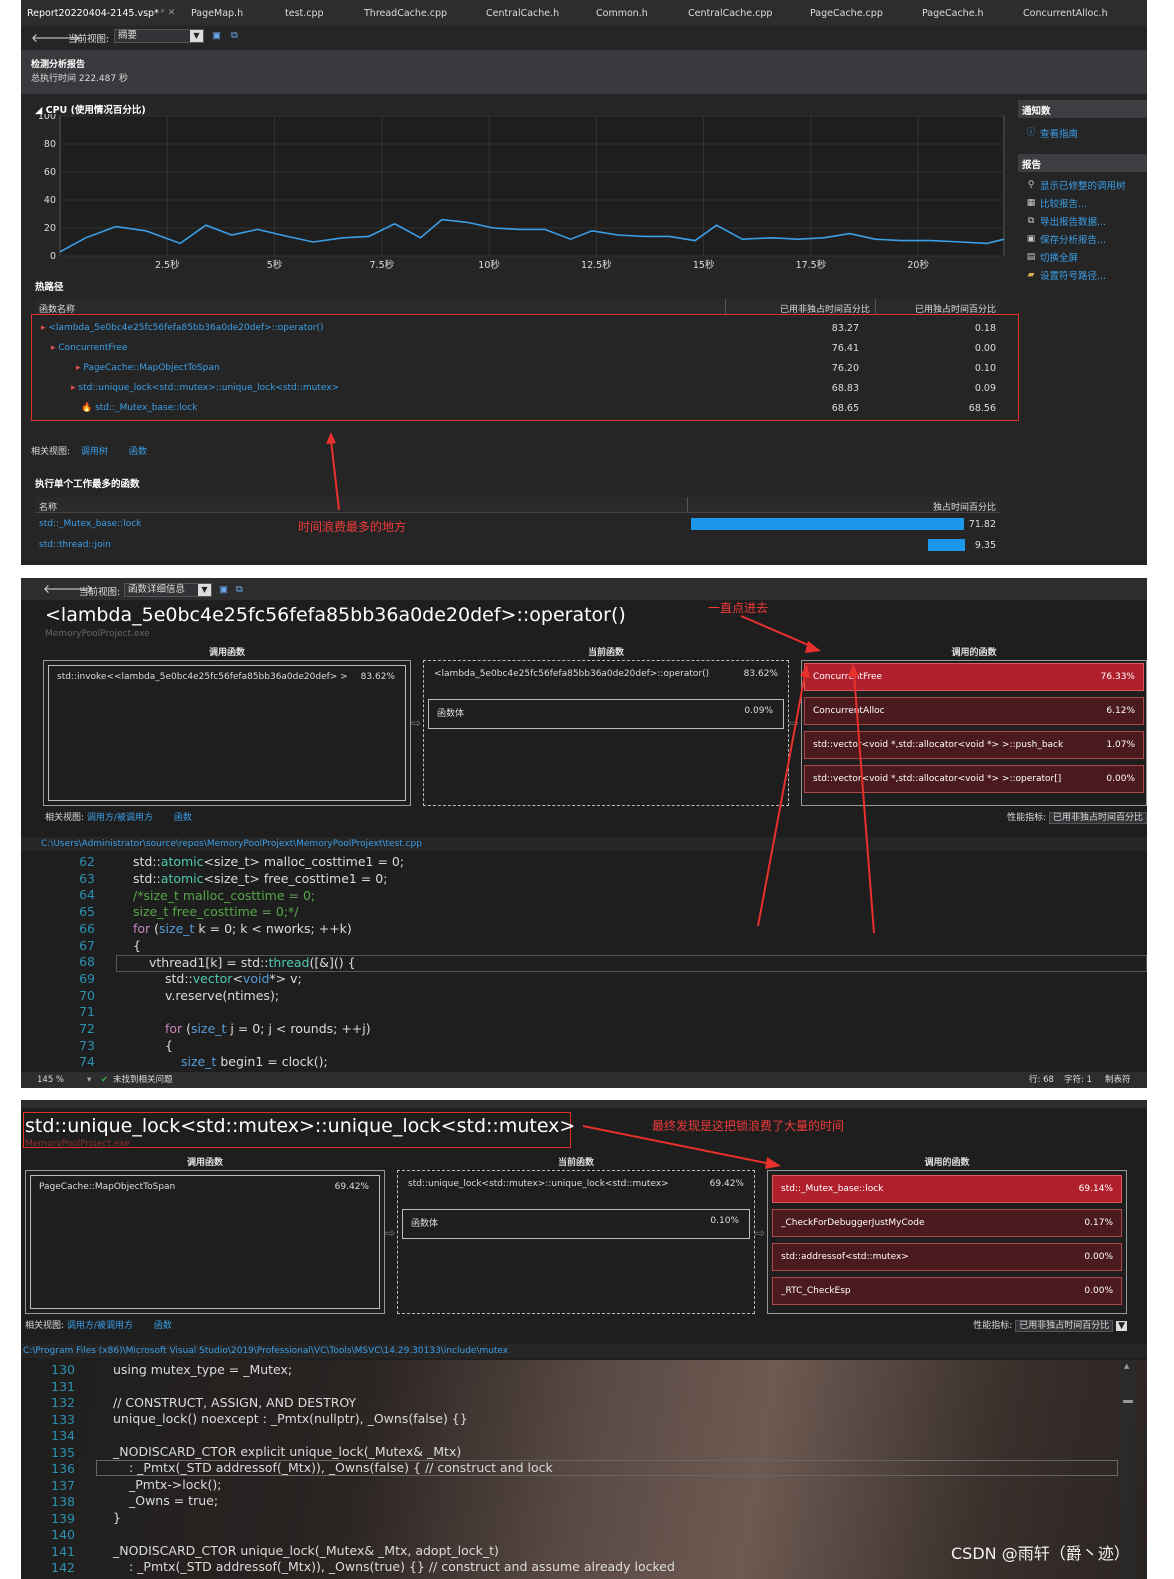 The height and width of the screenshot is (1579, 1174). I want to click on callee-item: ConcurrentFree 76.33%, so click(974, 677).